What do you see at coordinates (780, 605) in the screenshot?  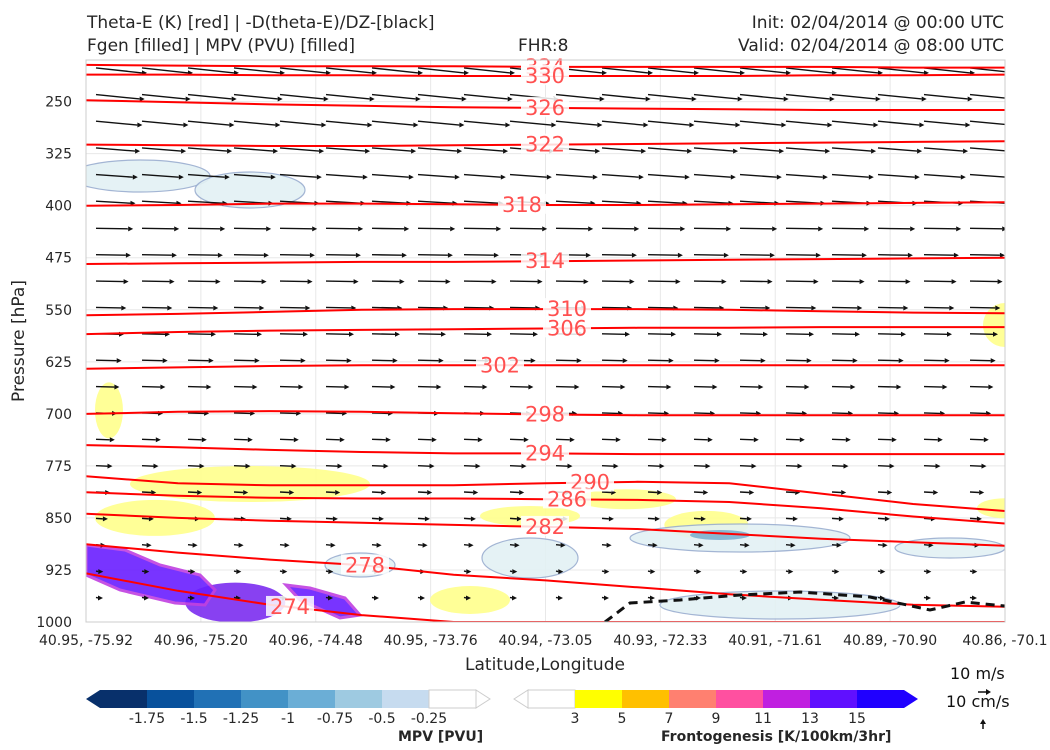 I see `mpv-area` at bounding box center [780, 605].